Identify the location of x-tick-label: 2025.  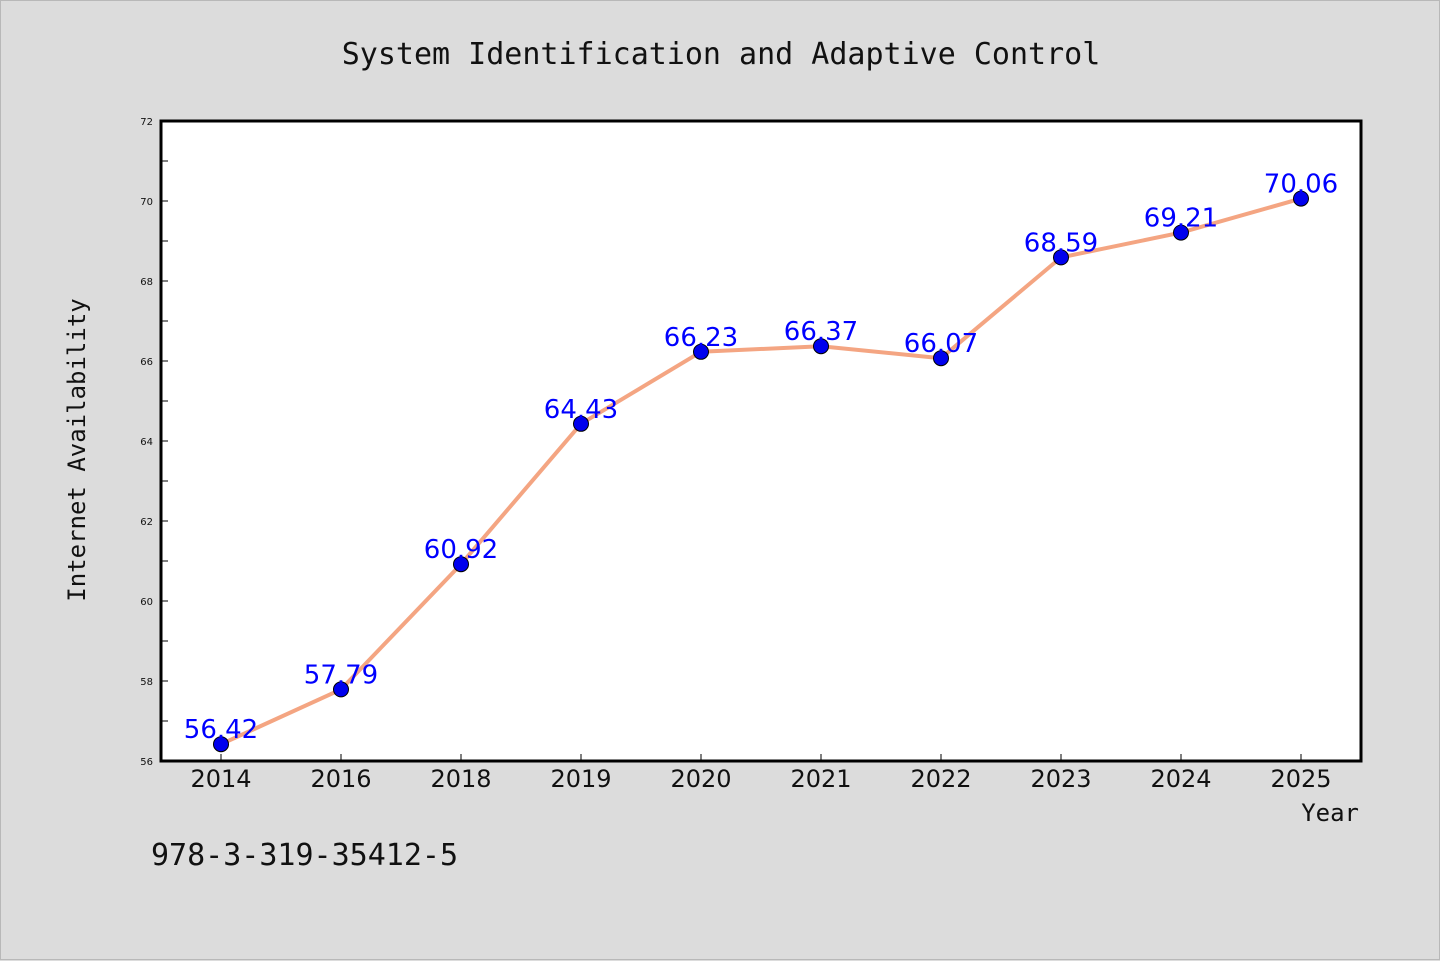
(1300, 779).